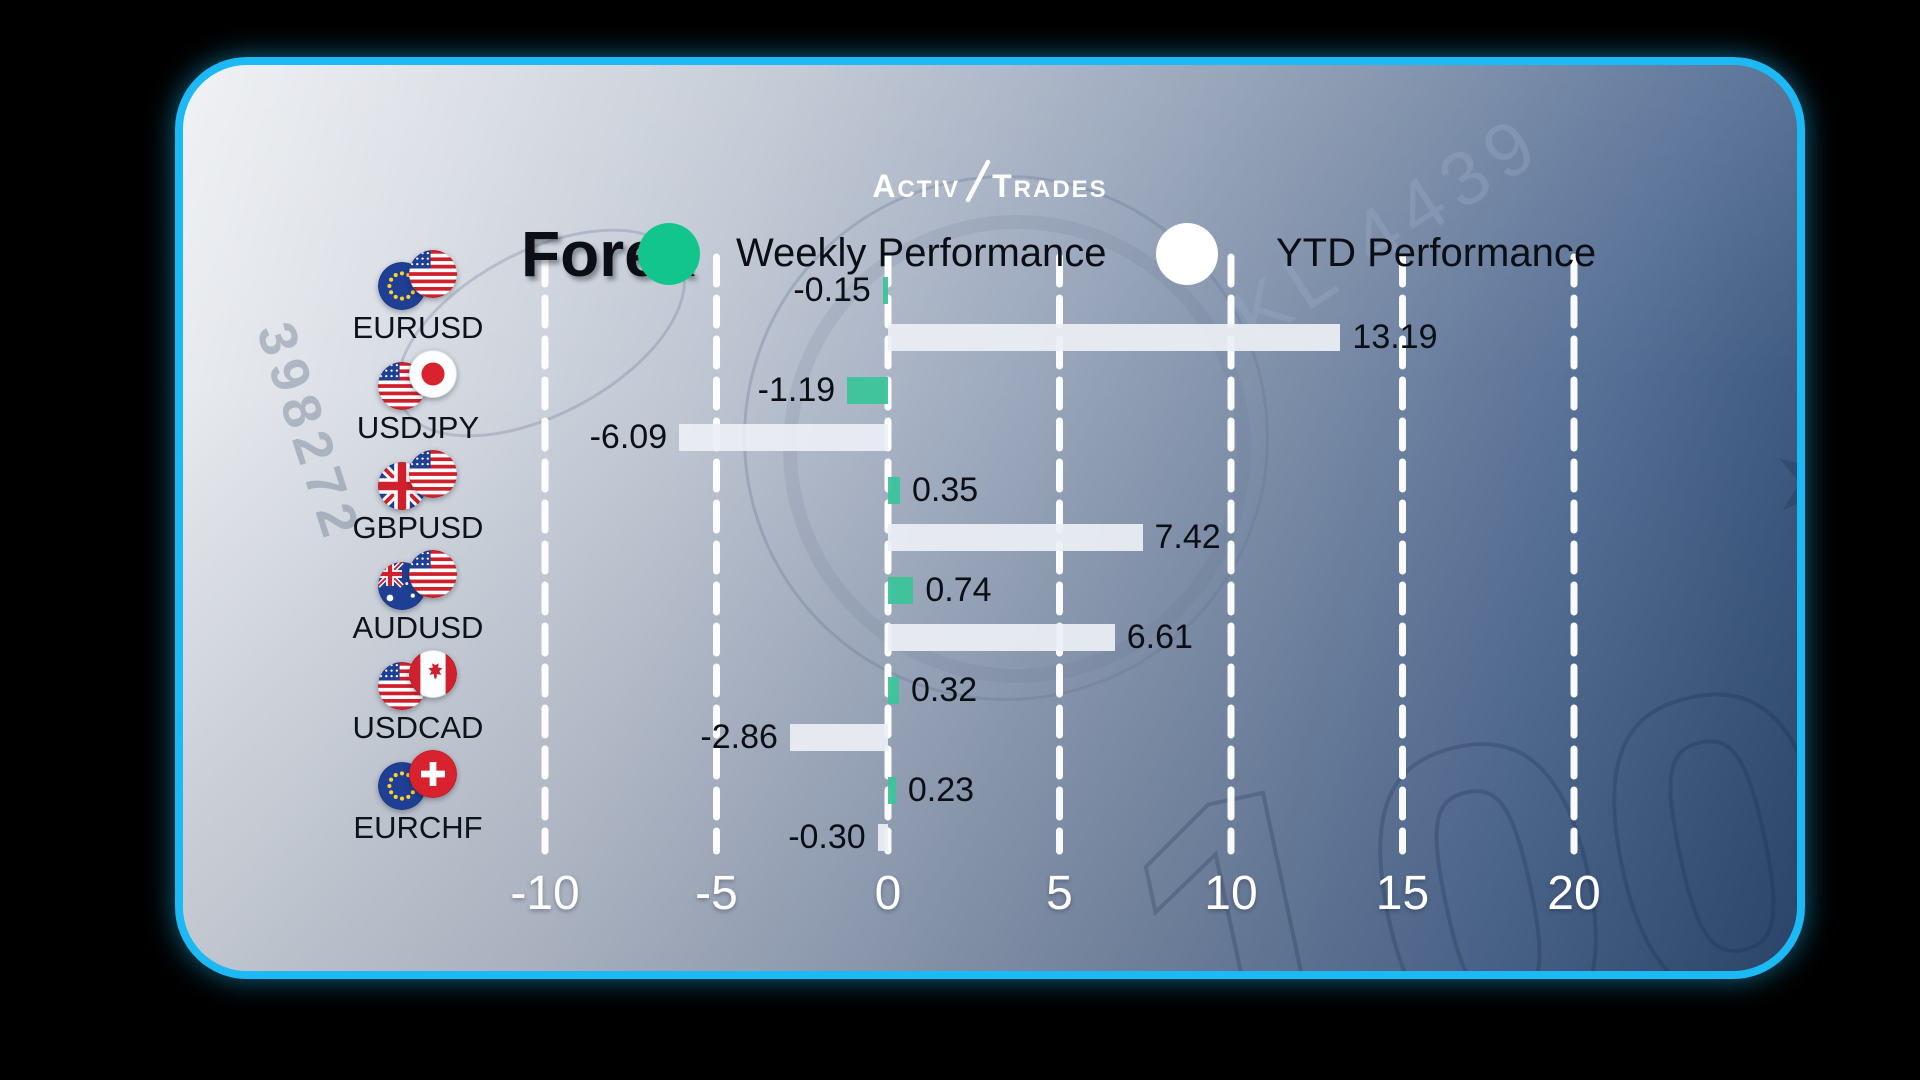 The height and width of the screenshot is (1080, 1920). What do you see at coordinates (545, 893) in the screenshot?
I see `x-tick-label--10: -10` at bounding box center [545, 893].